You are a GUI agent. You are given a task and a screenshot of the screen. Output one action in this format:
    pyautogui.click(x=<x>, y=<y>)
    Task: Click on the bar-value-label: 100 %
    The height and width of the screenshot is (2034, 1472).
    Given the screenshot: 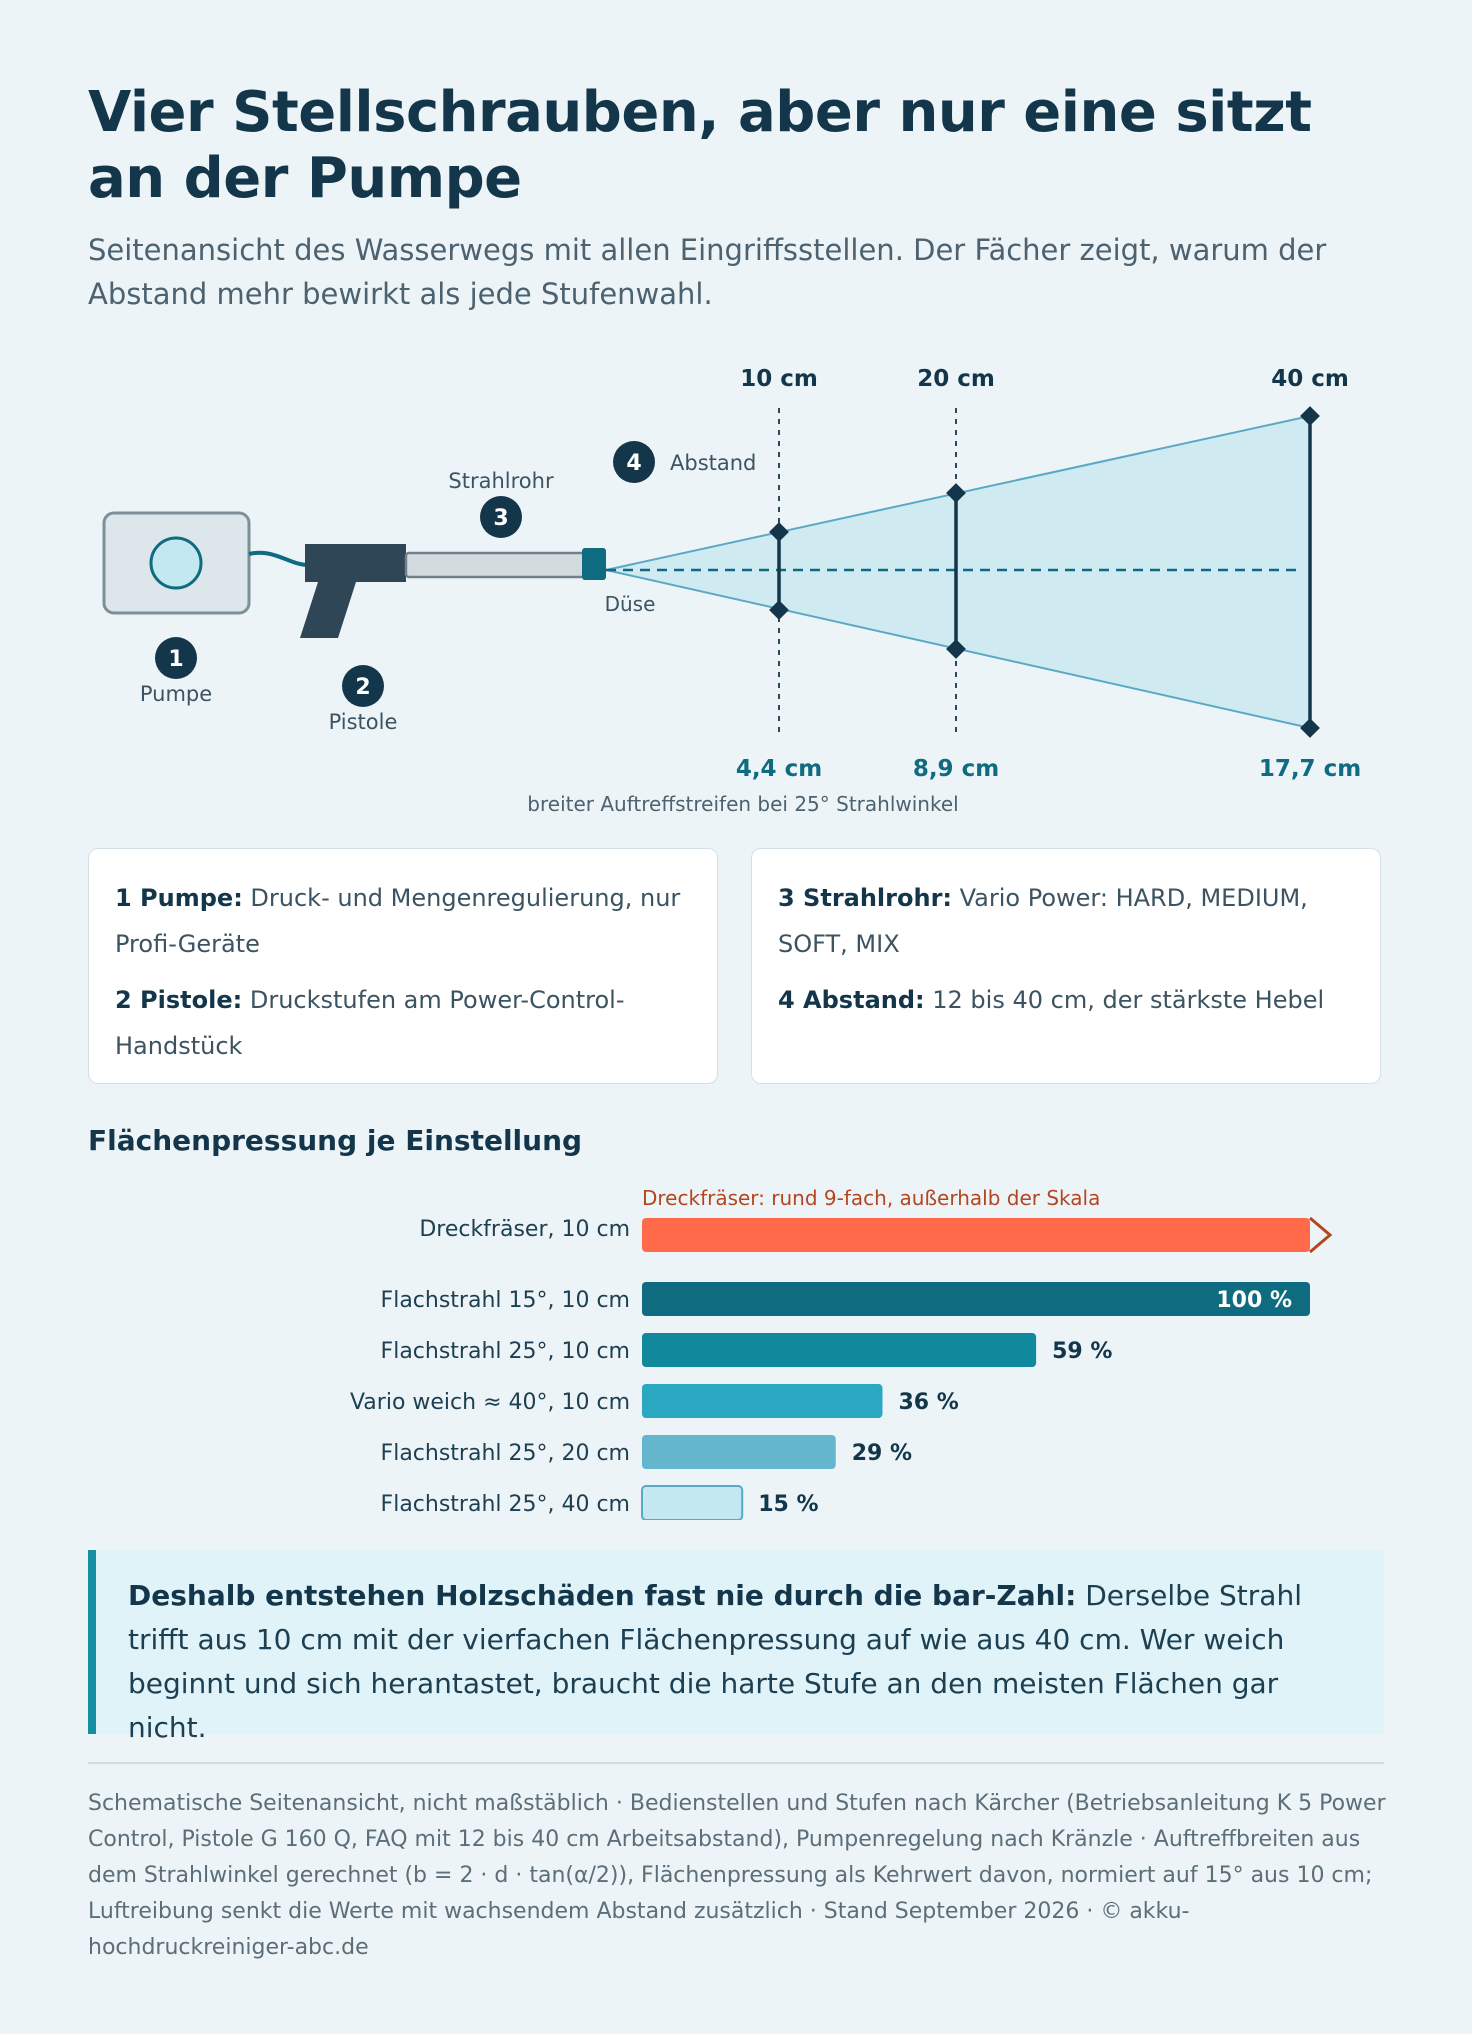 What is the action you would take?
    pyautogui.click(x=1254, y=1300)
    